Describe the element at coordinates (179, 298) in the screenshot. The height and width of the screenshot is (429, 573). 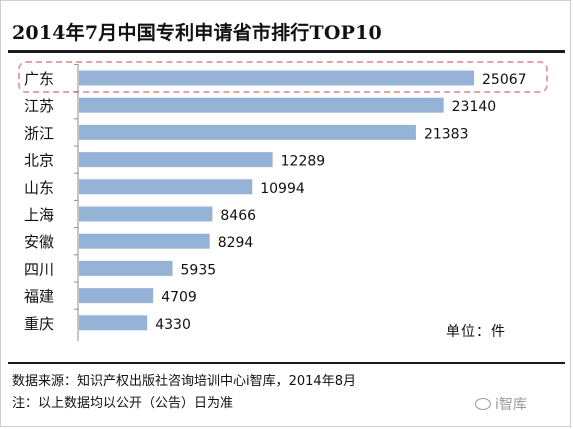
I see `value-label-8: 4709` at that location.